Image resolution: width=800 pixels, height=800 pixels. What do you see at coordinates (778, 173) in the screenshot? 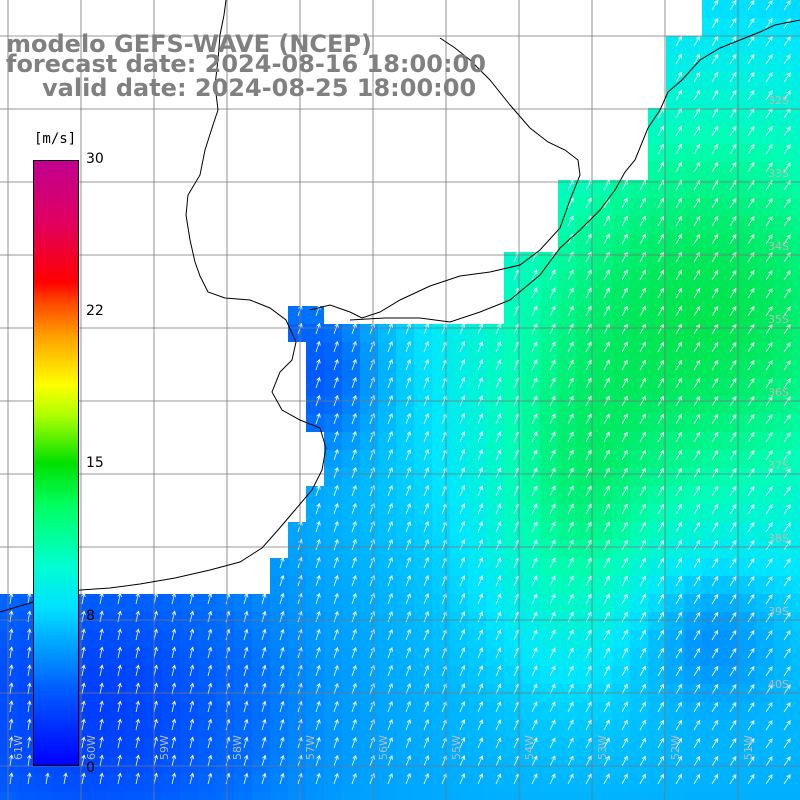
I see `latitude-label: 33S` at bounding box center [778, 173].